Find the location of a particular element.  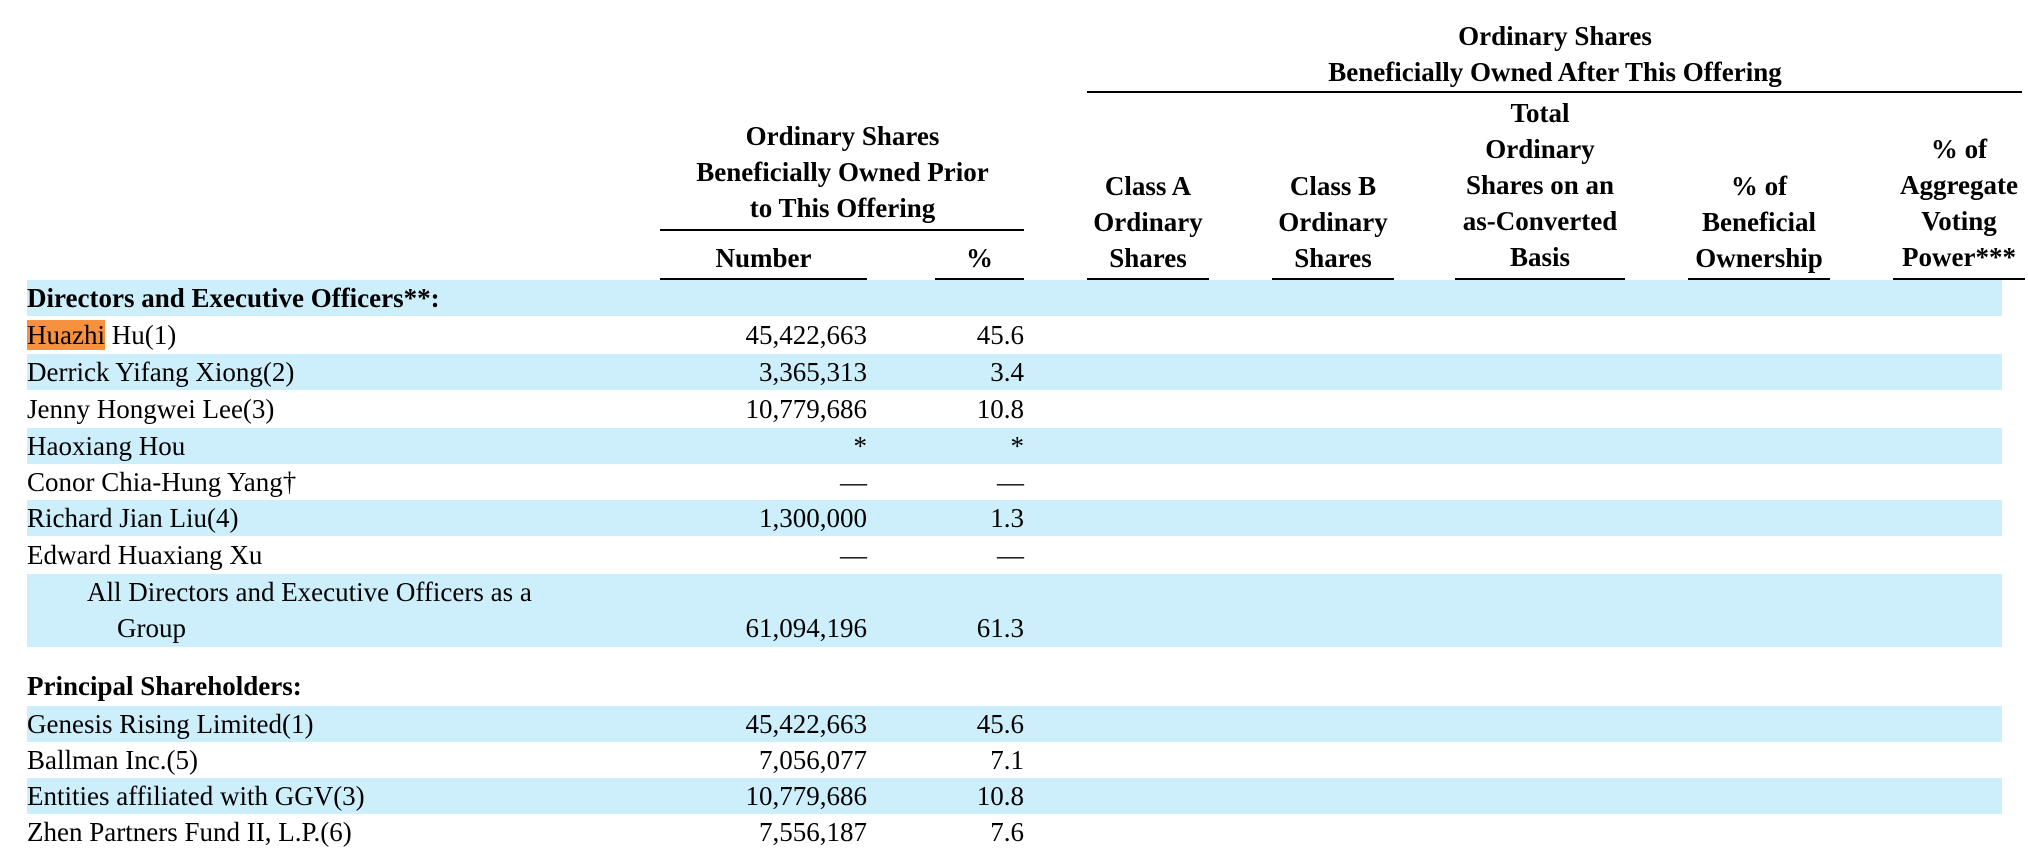

prior-offering-rule is located at coordinates (842, 230).